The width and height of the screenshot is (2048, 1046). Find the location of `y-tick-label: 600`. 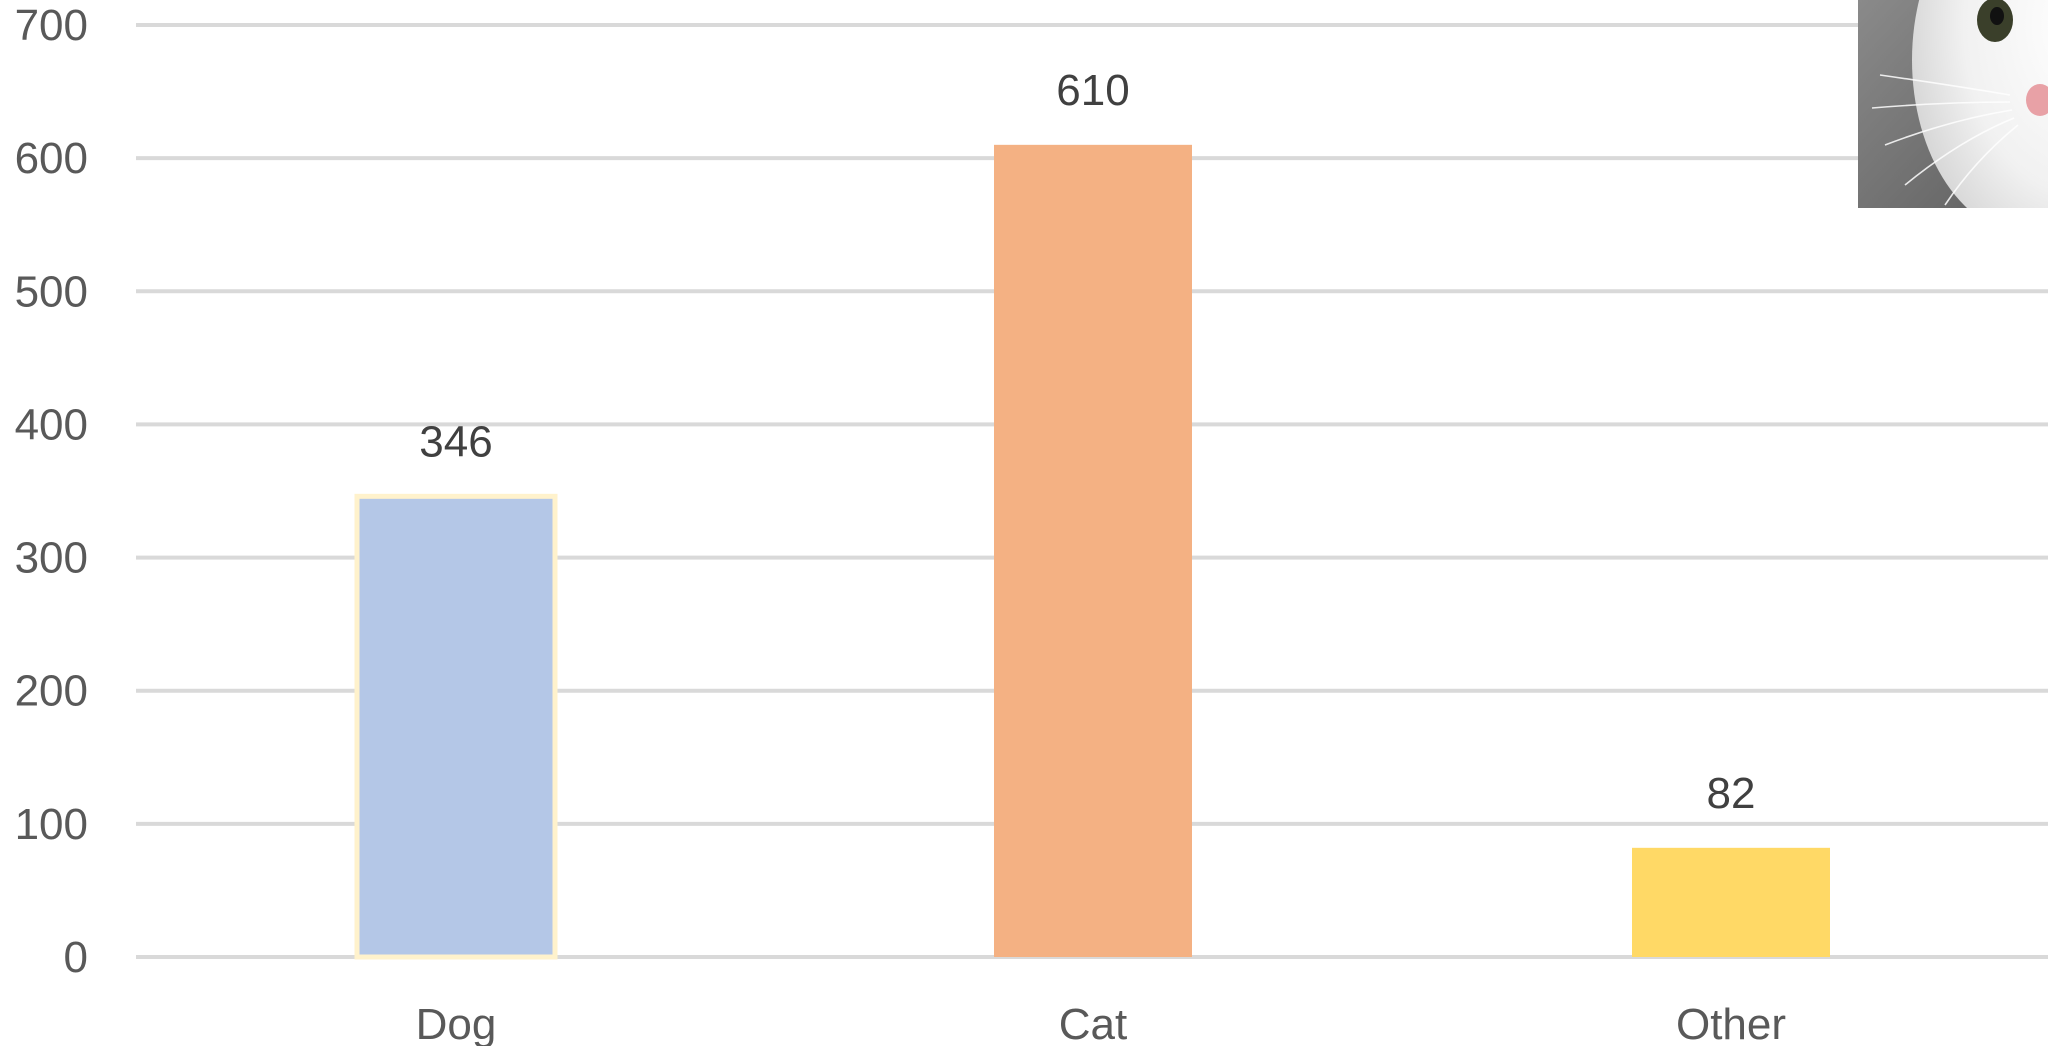

y-tick-label: 600 is located at coordinates (51, 158).